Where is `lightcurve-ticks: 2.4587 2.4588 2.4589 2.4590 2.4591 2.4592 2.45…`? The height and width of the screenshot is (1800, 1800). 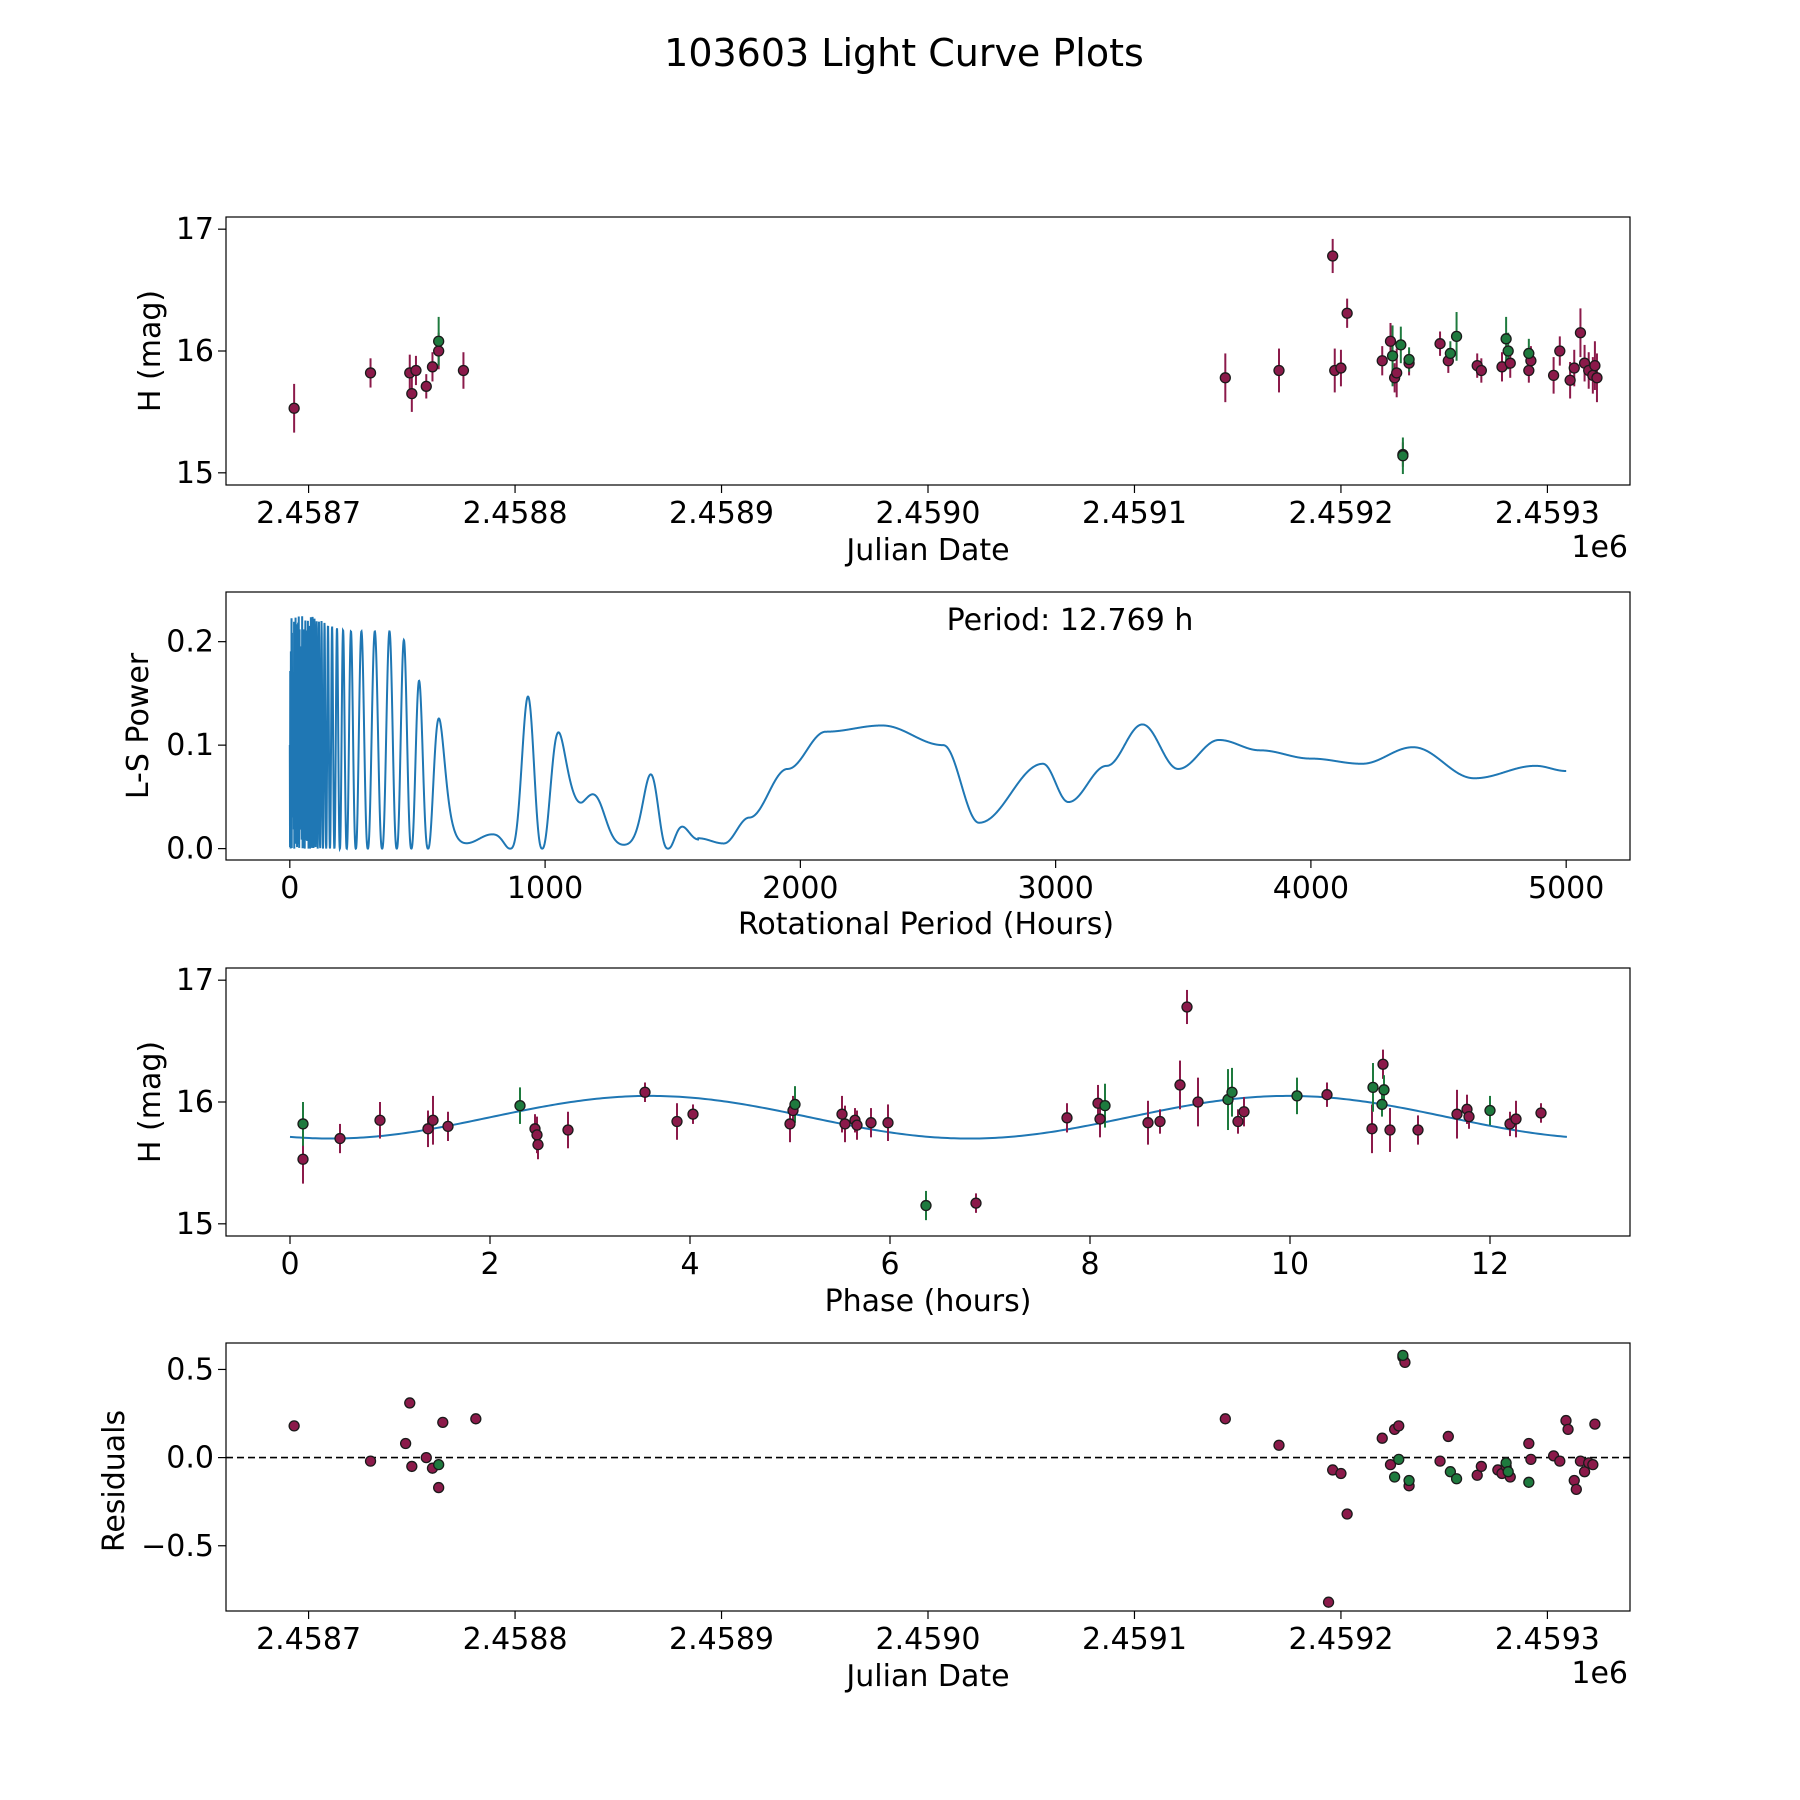
lightcurve-ticks: 2.4587 2.4588 2.4589 2.4590 2.4591 2.4592 2.45… is located at coordinates (888, 371).